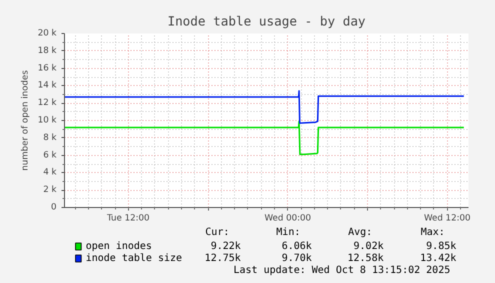  Describe the element at coordinates (288, 232) in the screenshot. I see `text: Min:` at that location.